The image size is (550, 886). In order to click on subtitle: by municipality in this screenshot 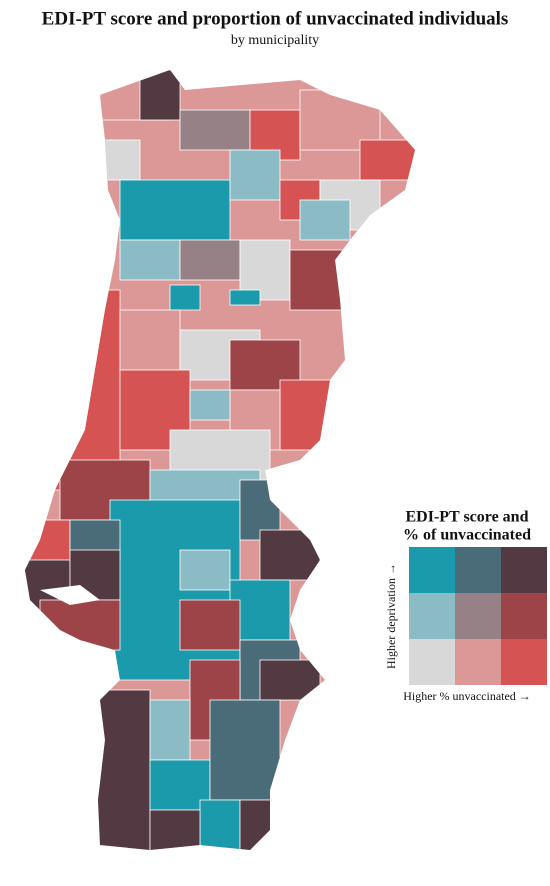, I will do `click(275, 40)`.